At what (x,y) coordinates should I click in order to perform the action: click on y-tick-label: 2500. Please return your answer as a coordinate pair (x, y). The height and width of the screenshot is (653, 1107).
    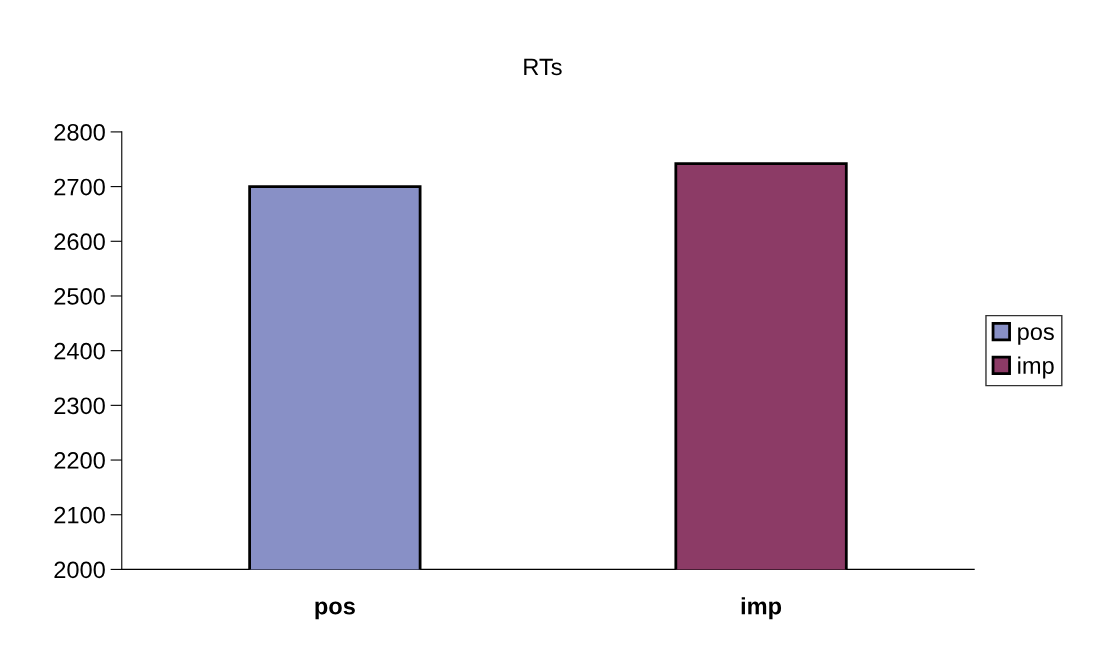
    Looking at the image, I should click on (79, 296).